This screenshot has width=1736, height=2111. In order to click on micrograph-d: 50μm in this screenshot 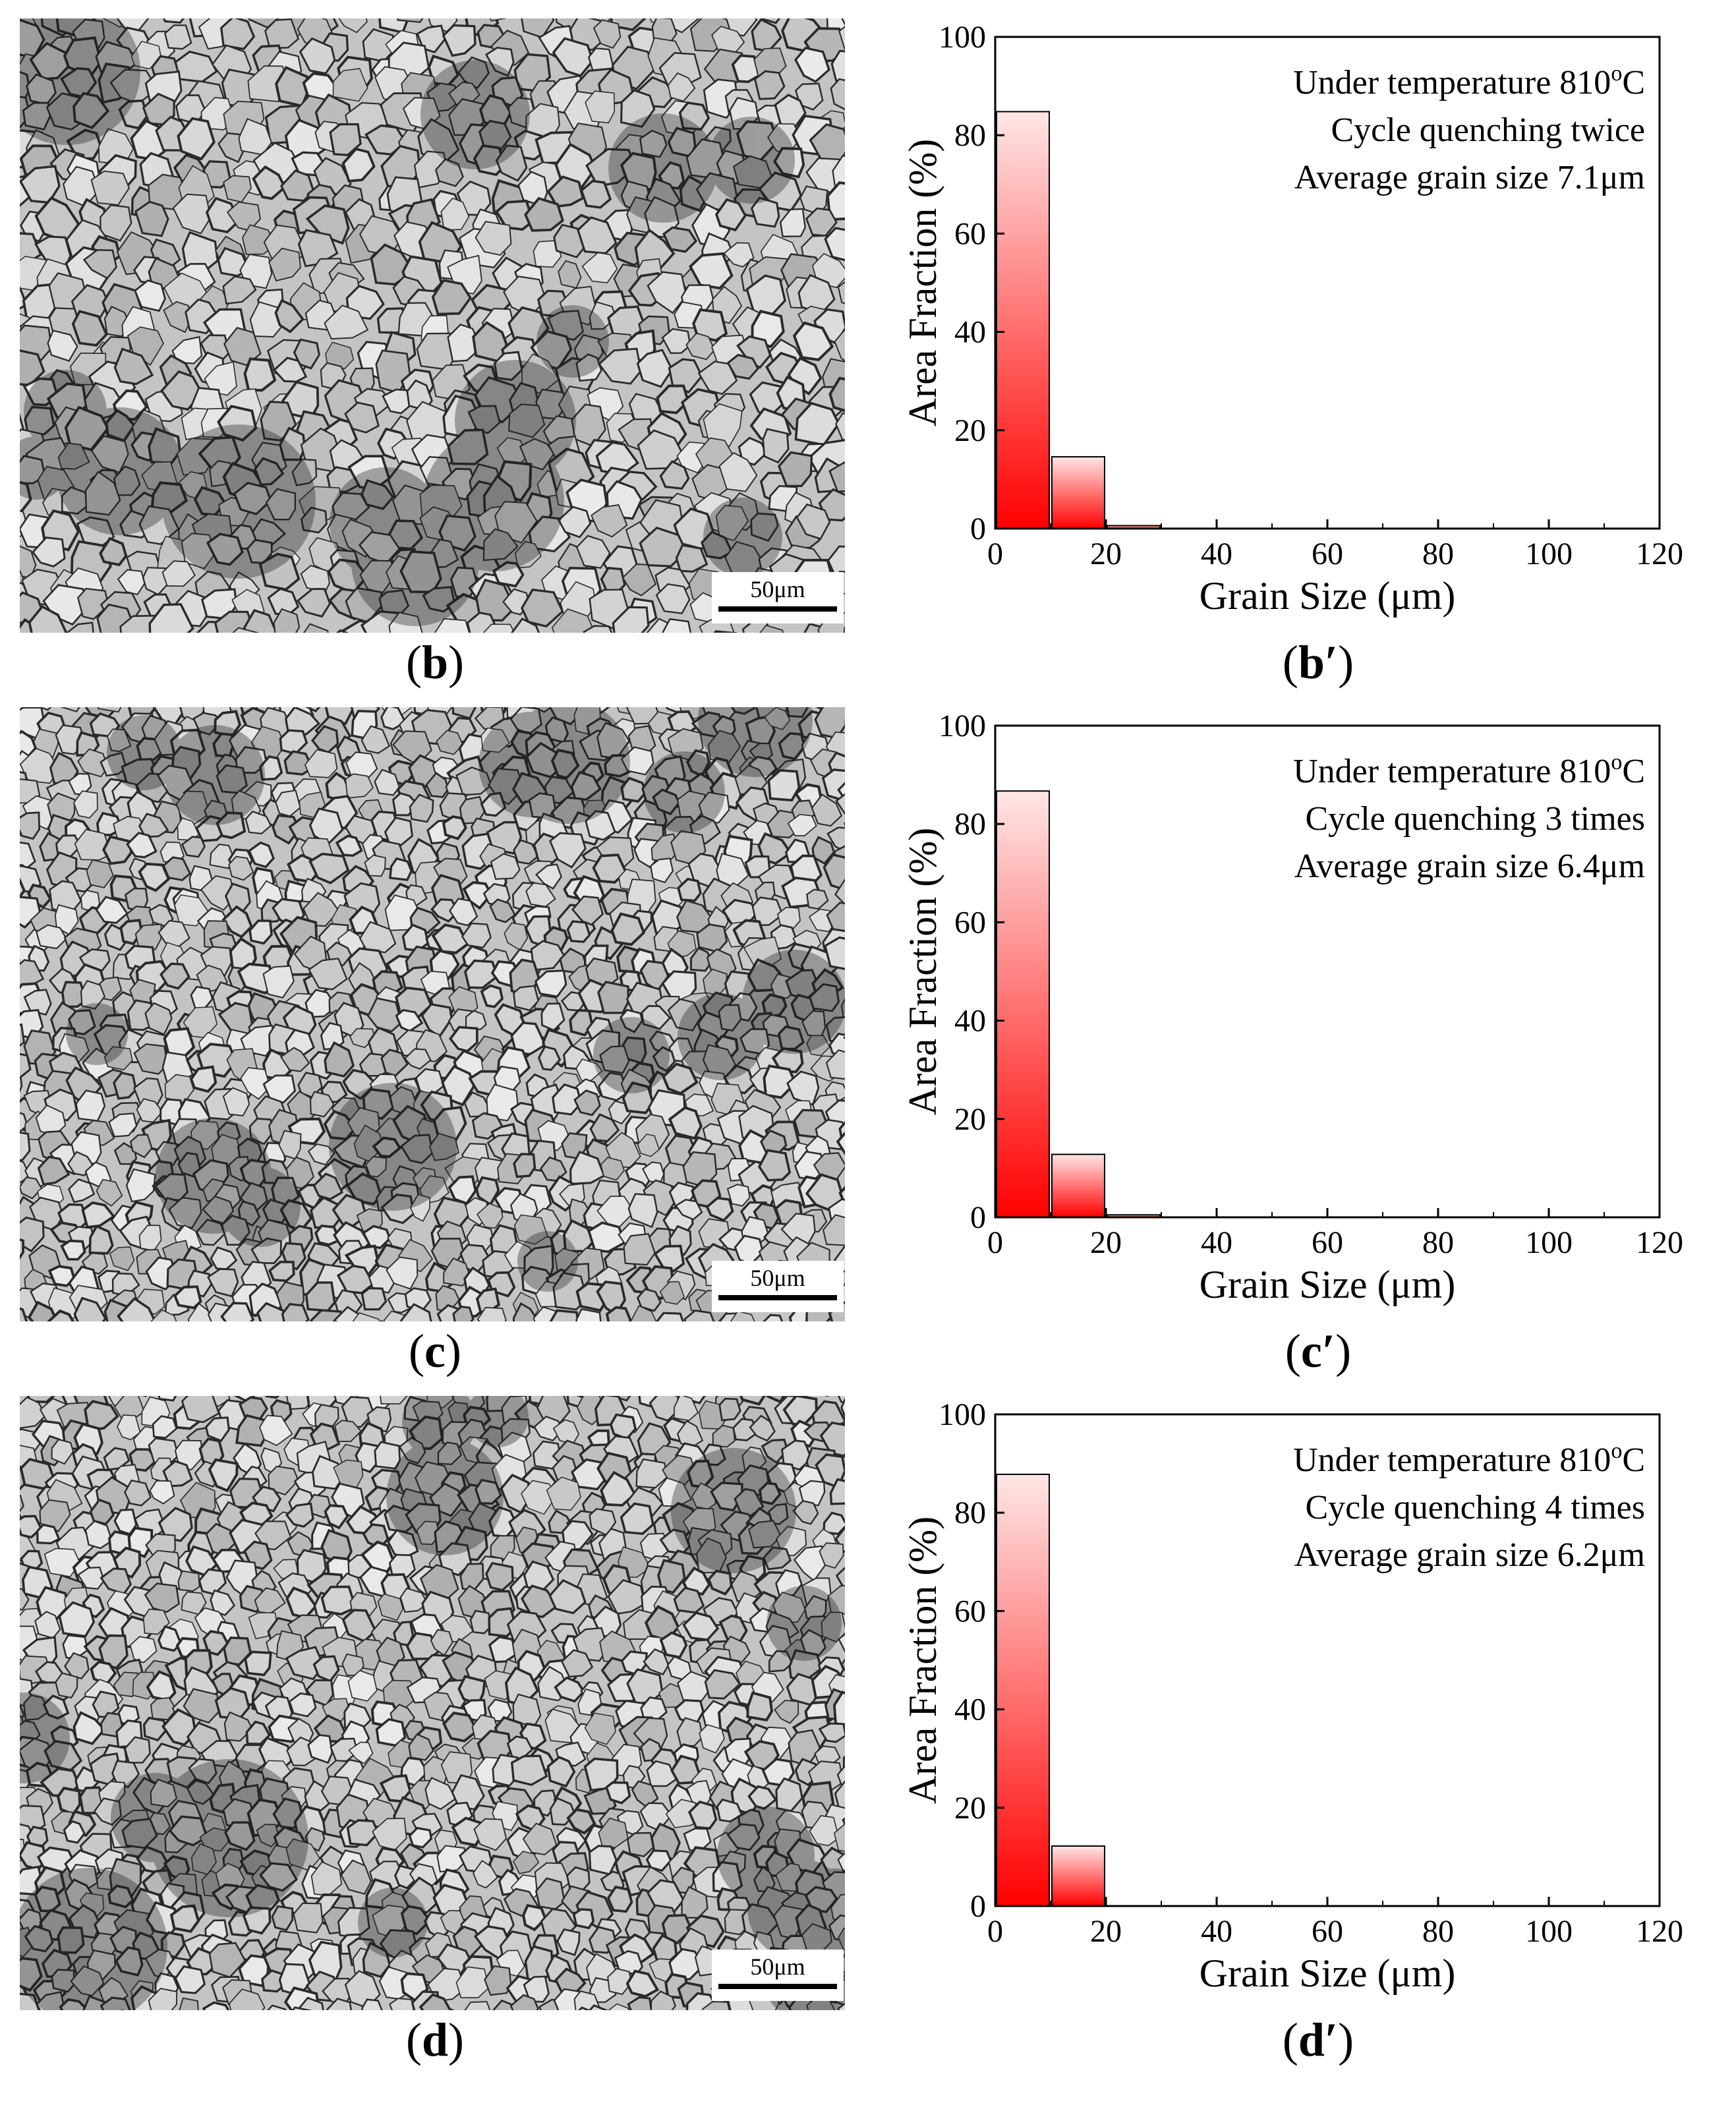, I will do `click(432, 1703)`.